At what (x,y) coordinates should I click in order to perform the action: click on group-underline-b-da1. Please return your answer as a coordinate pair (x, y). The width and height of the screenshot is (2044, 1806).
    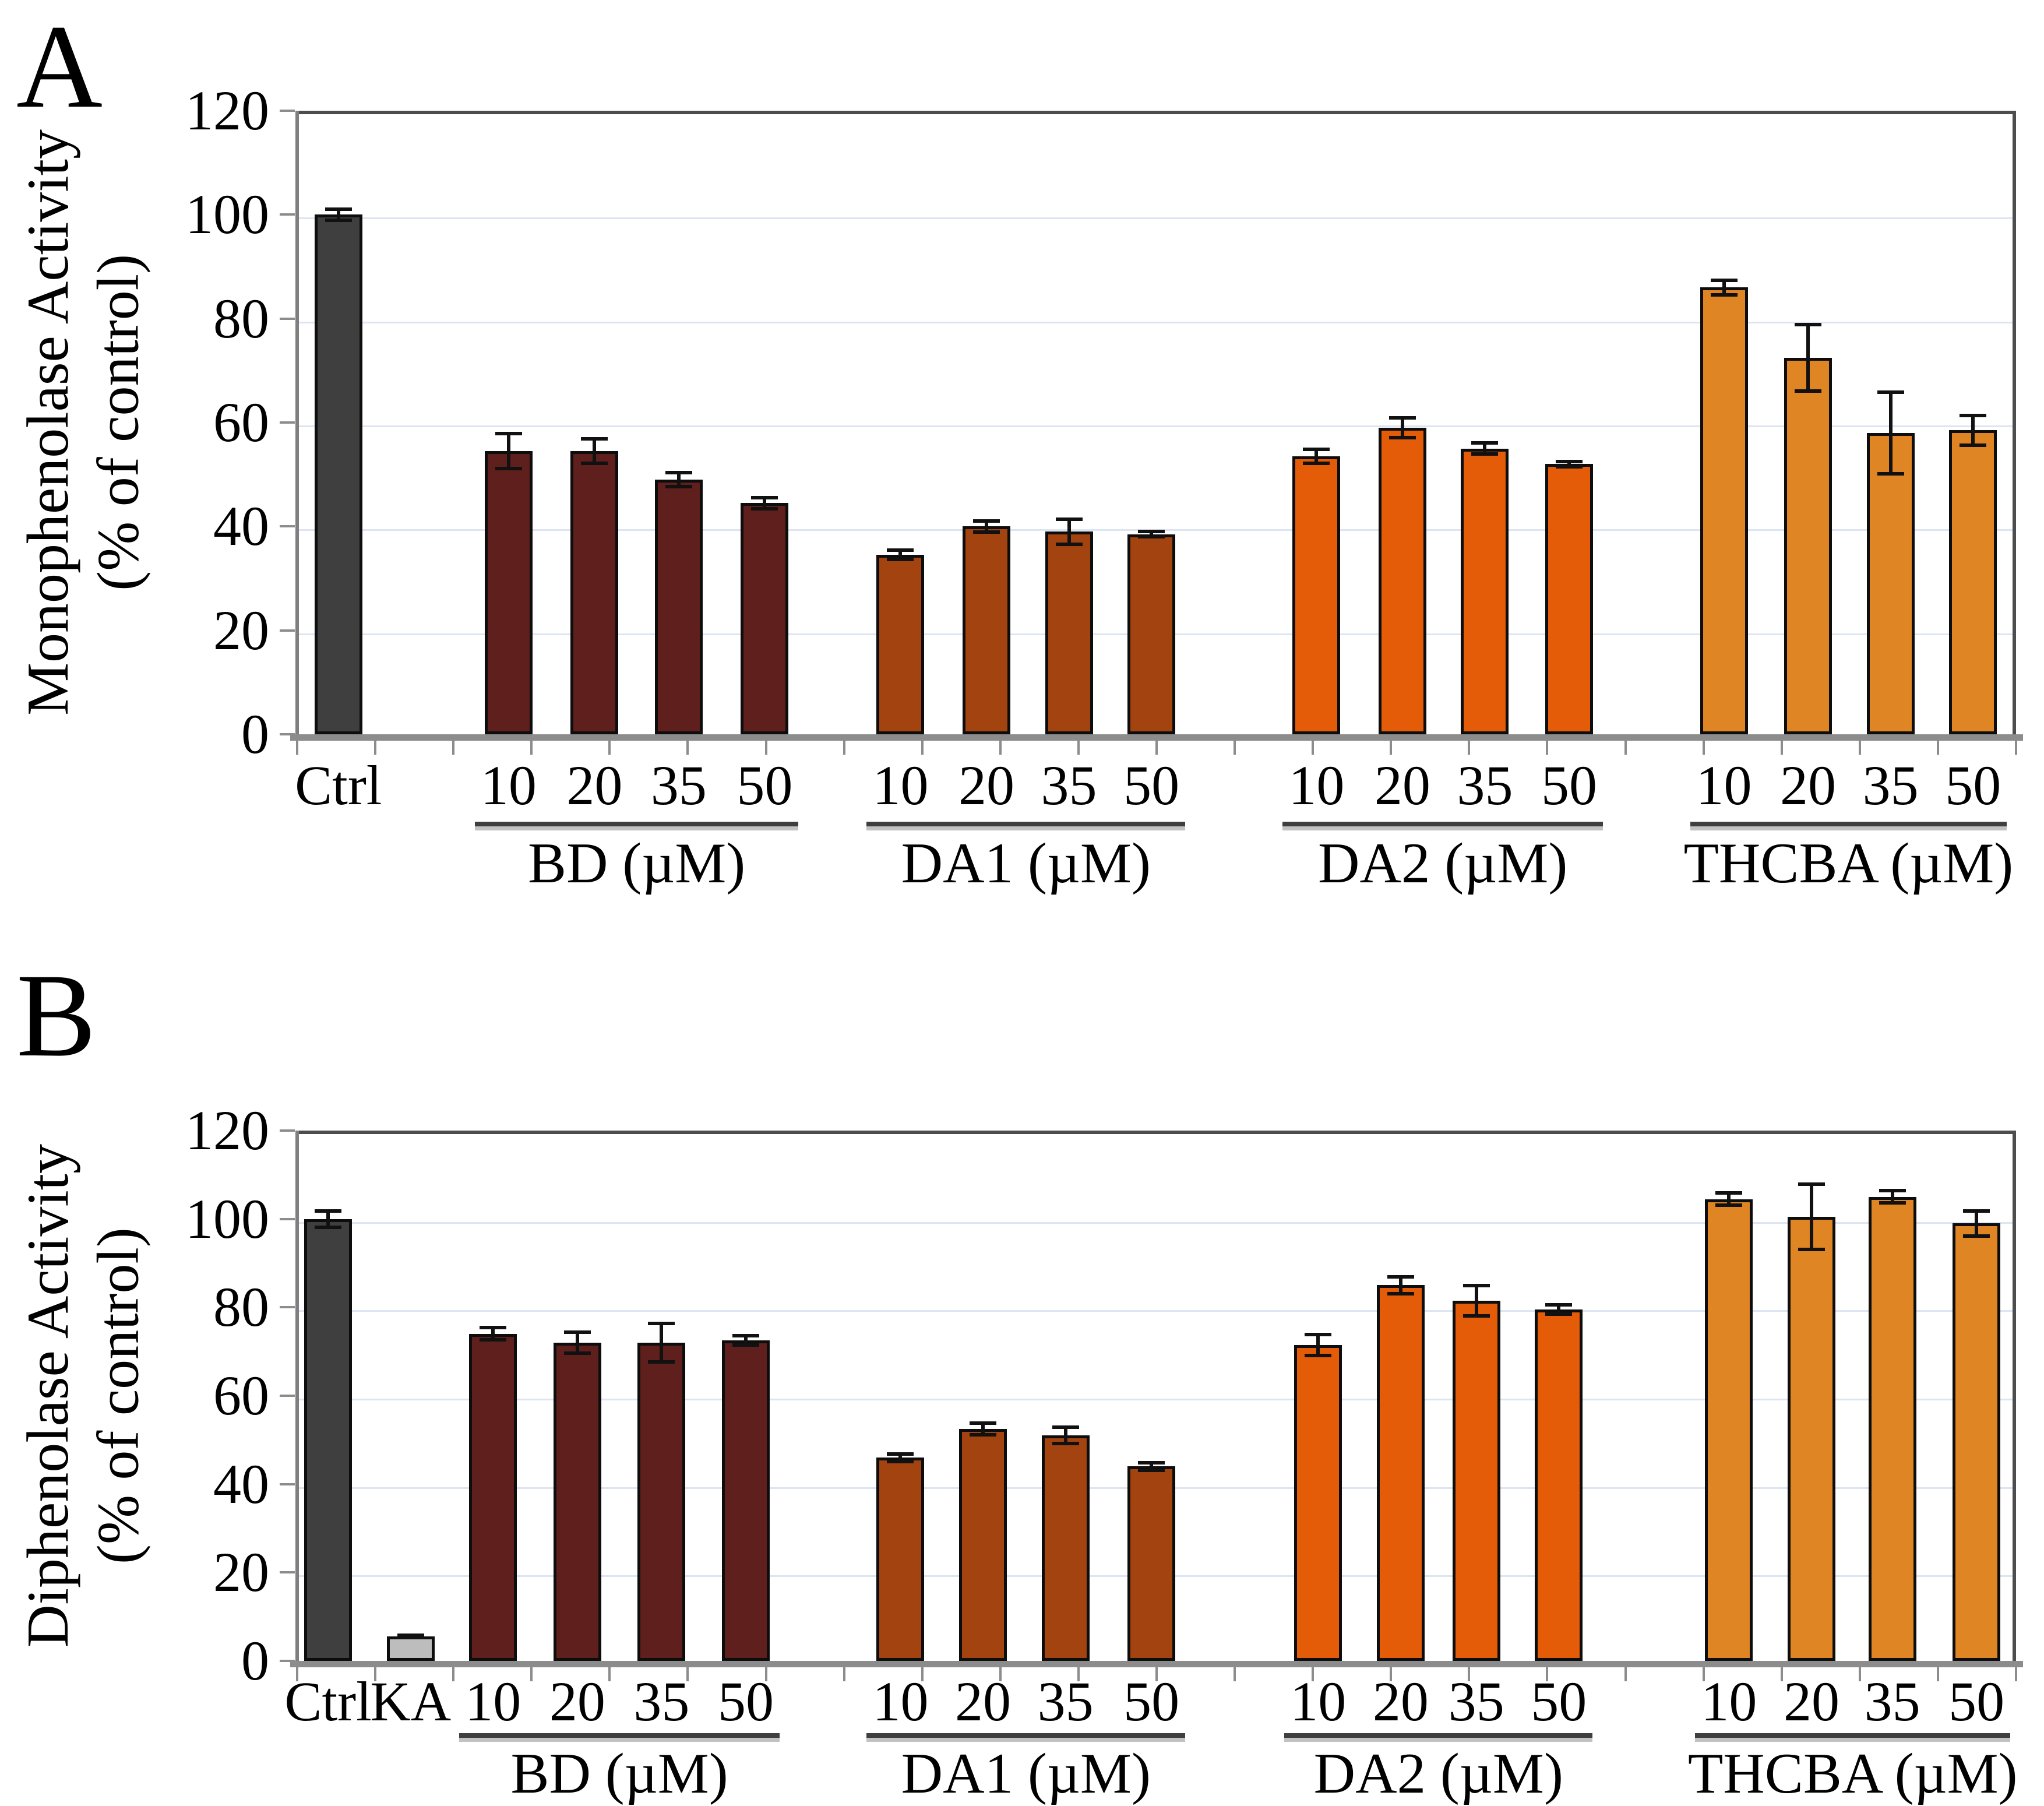
    Looking at the image, I should click on (1026, 1736).